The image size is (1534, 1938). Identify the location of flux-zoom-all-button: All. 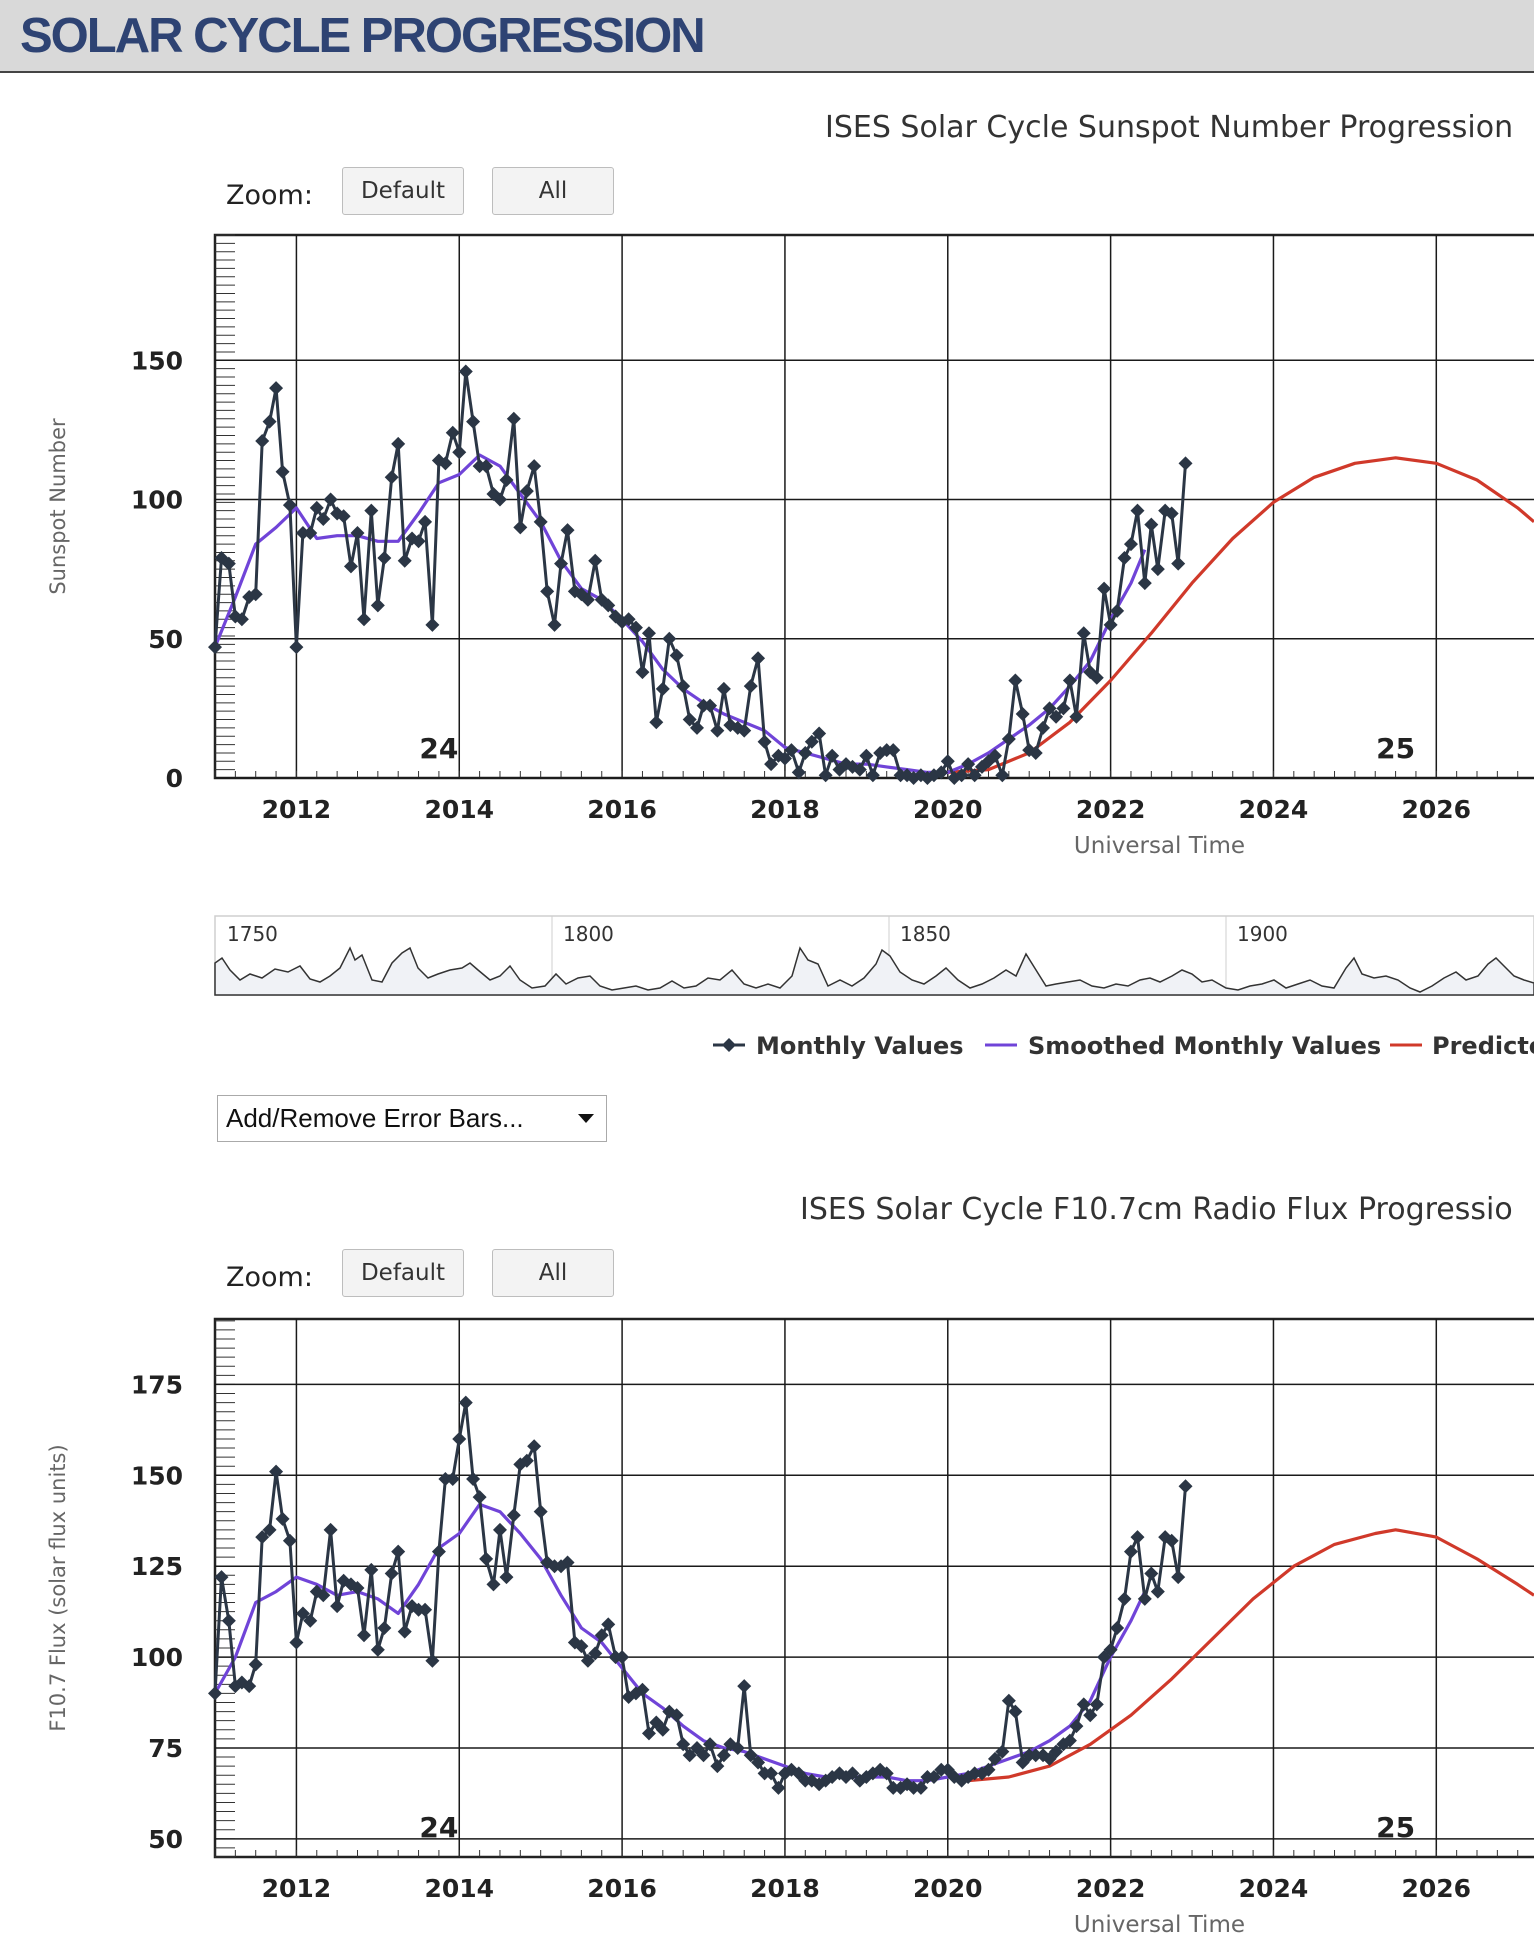
(553, 1273).